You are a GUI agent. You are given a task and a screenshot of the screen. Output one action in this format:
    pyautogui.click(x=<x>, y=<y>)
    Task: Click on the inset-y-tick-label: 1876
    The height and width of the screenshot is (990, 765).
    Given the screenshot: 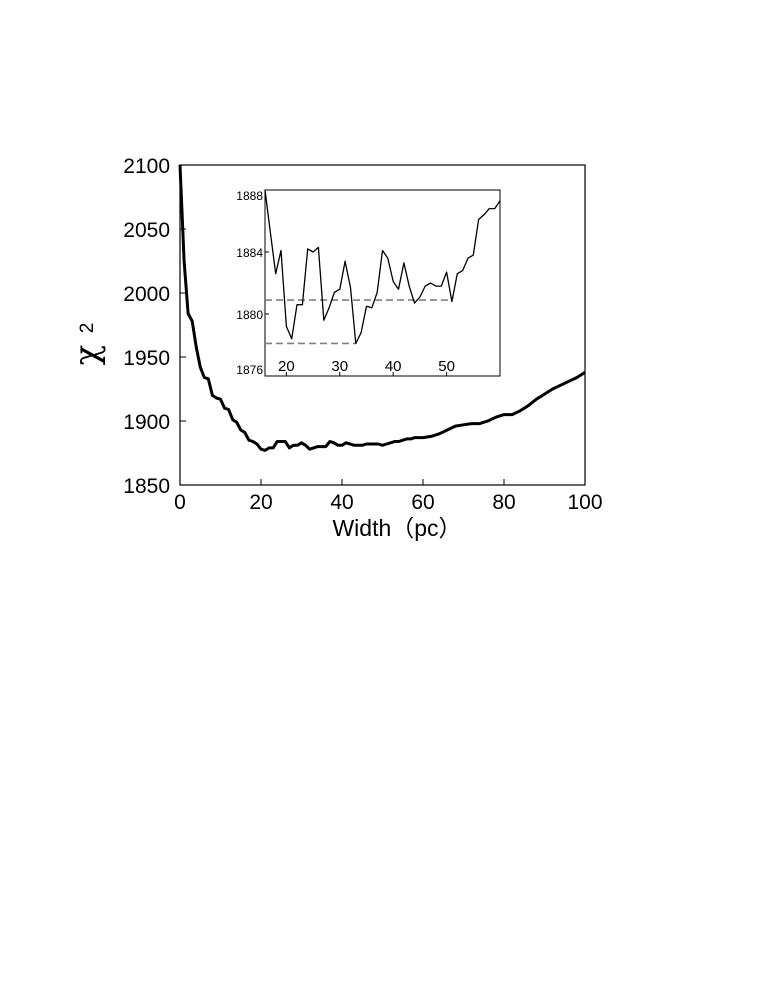 What is the action you would take?
    pyautogui.click(x=249, y=370)
    